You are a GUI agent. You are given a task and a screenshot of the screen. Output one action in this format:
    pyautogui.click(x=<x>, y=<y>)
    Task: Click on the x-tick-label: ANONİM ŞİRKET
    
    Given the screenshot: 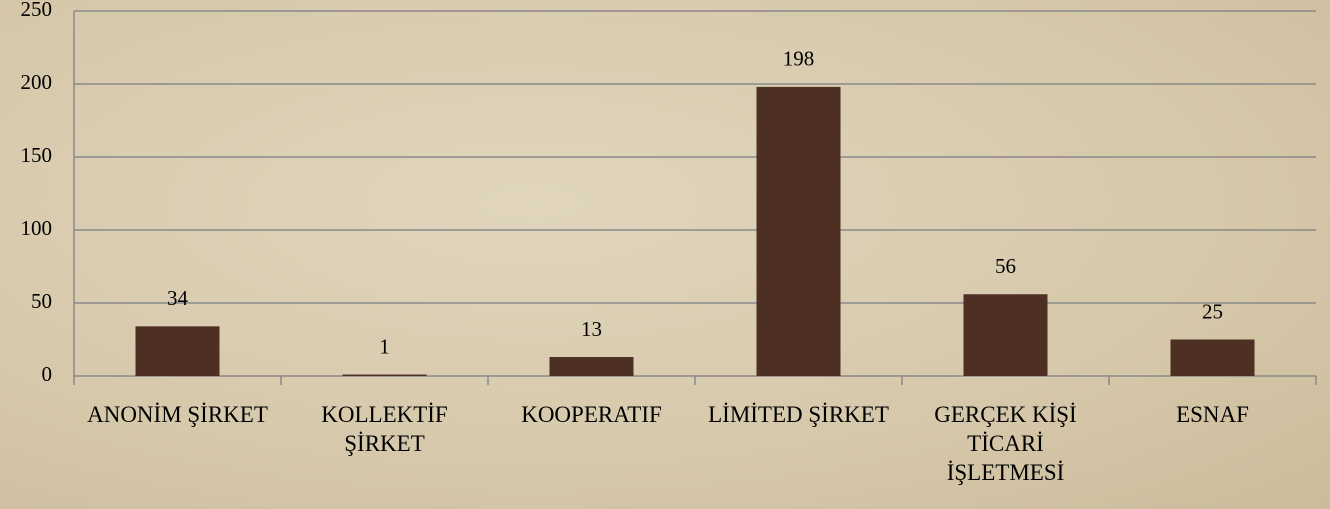 What is the action you would take?
    pyautogui.click(x=177, y=414)
    